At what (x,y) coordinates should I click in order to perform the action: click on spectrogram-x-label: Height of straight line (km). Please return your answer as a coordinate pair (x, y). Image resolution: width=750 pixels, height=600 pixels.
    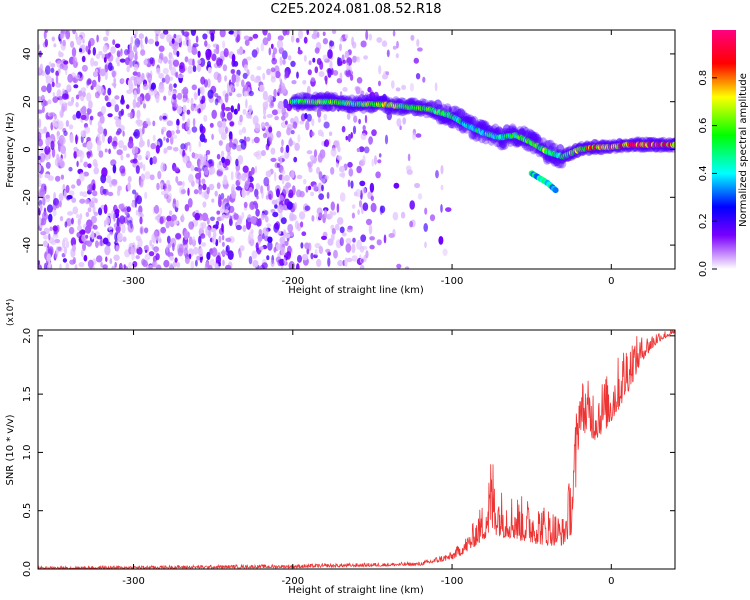
    Looking at the image, I should click on (356, 290).